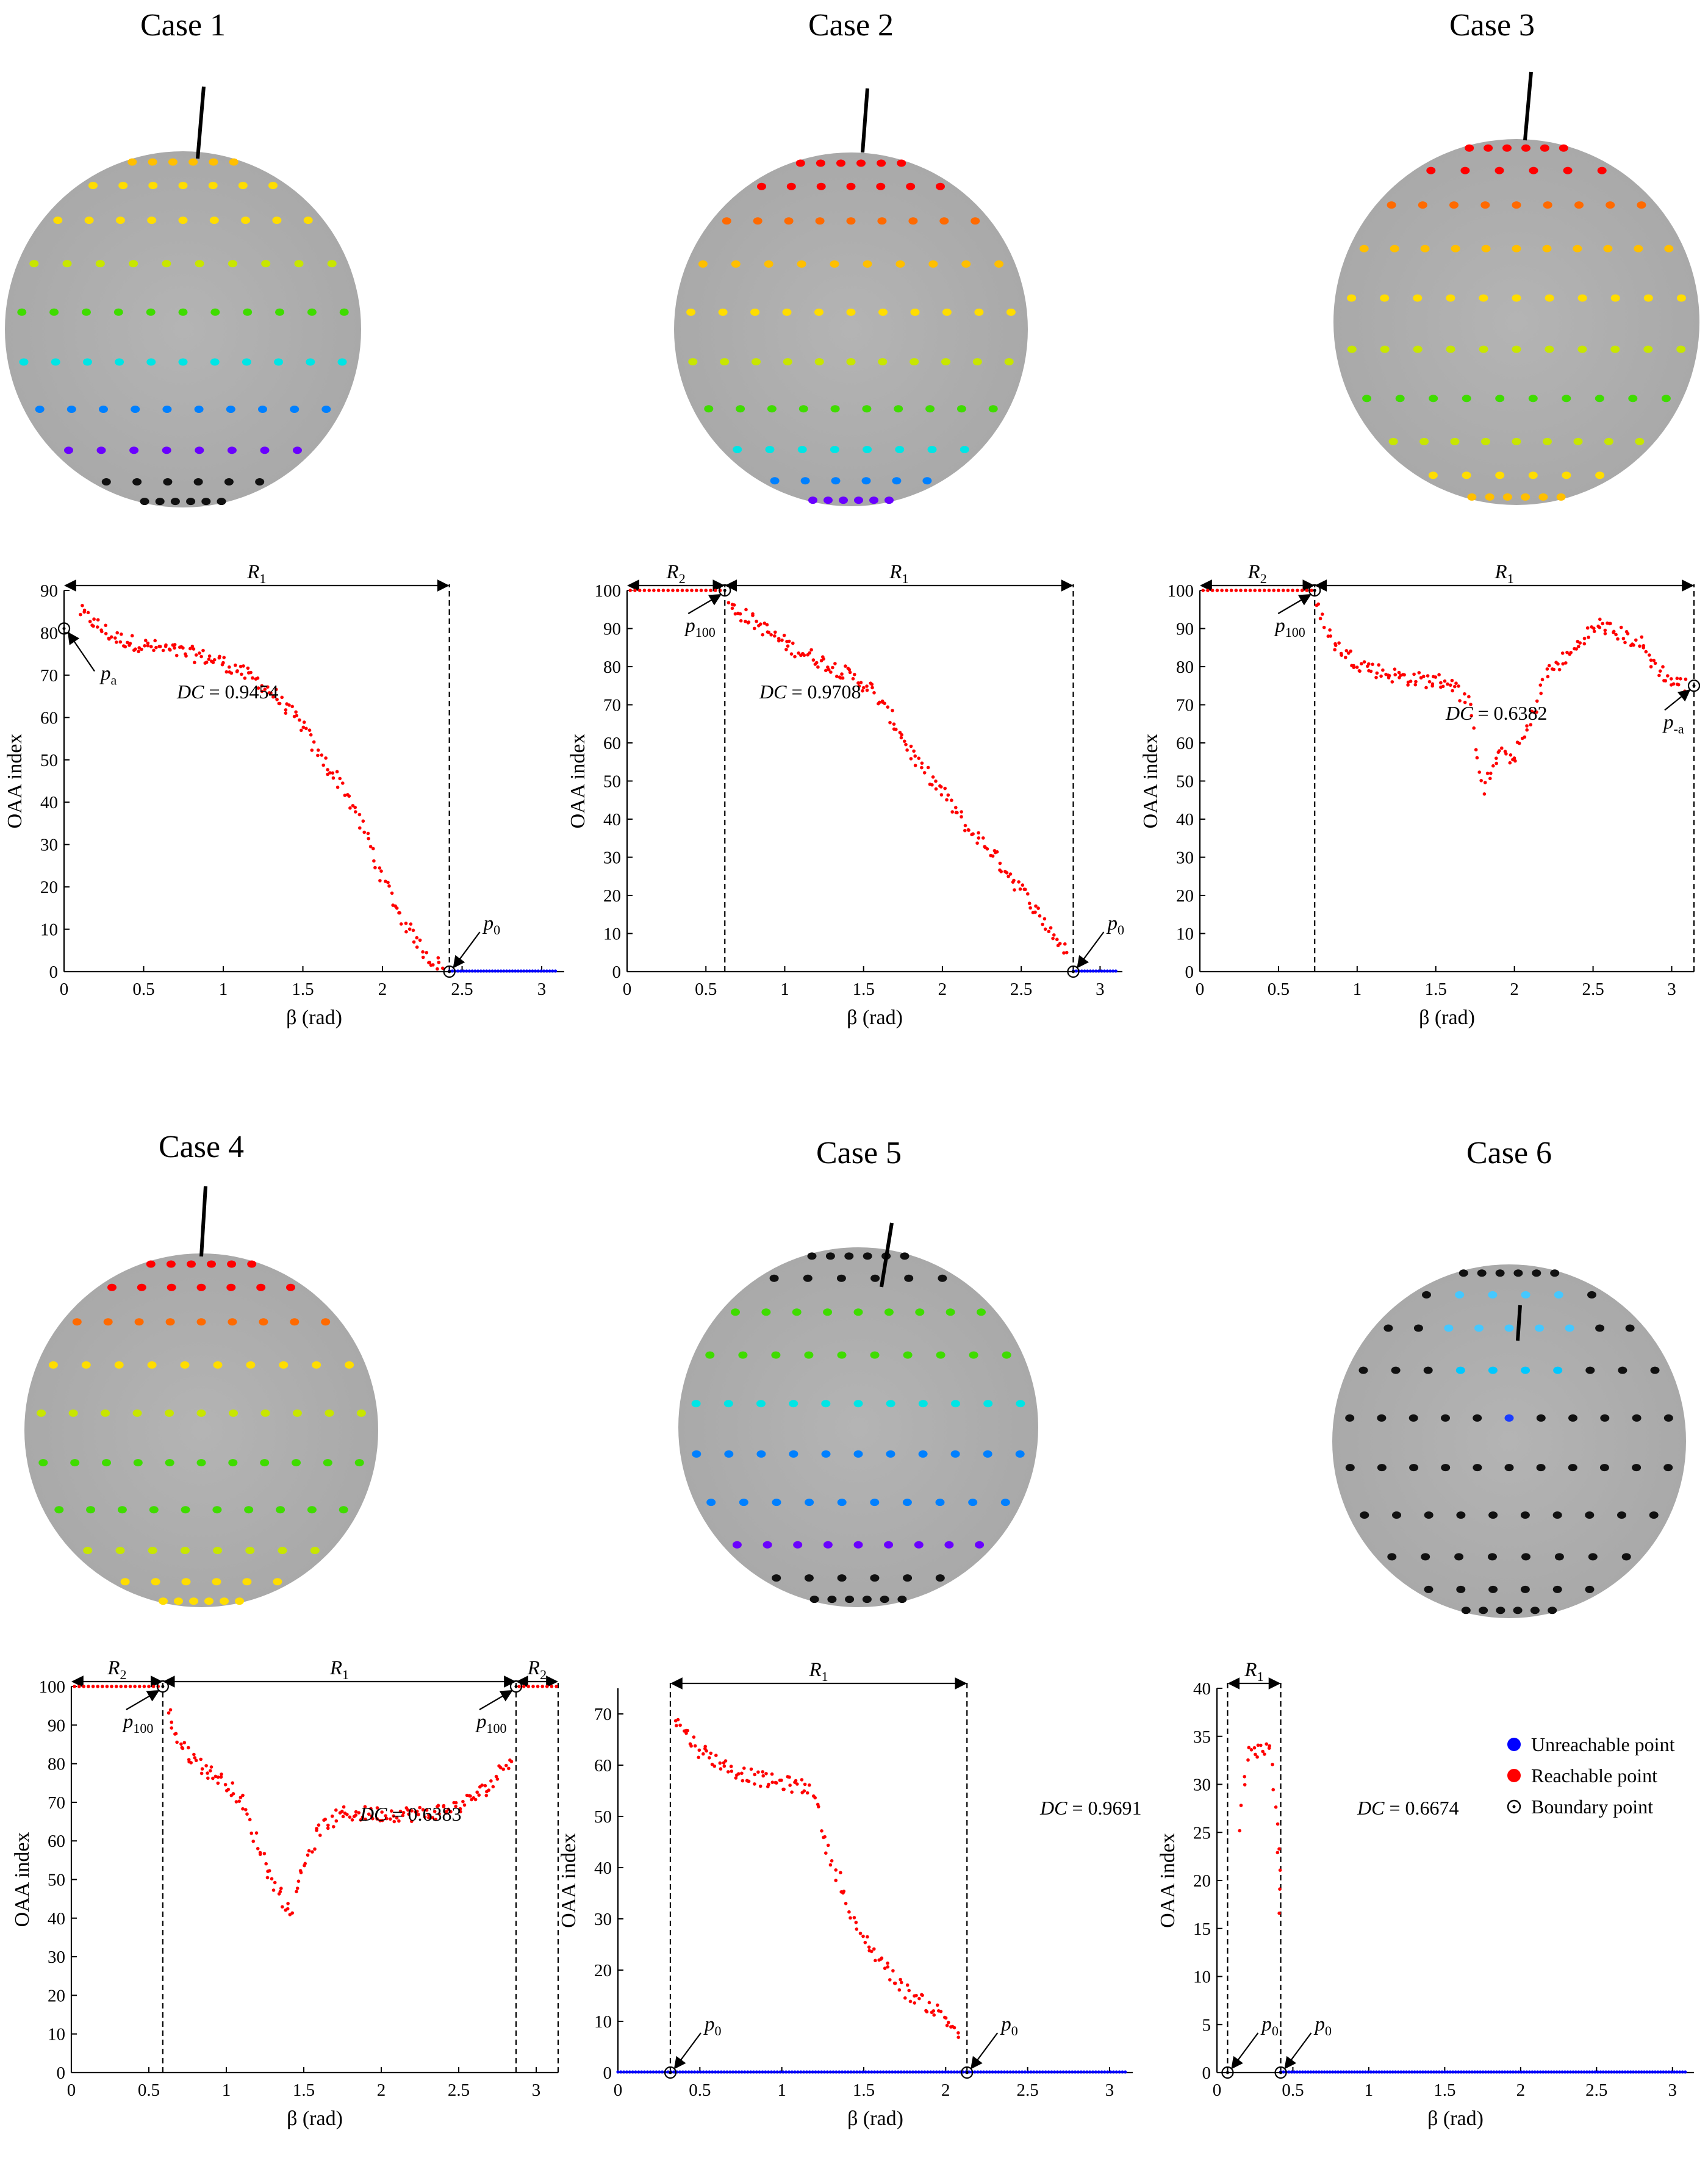  Describe the element at coordinates (1181, 591) in the screenshot. I see `y-tick-label: 100` at that location.